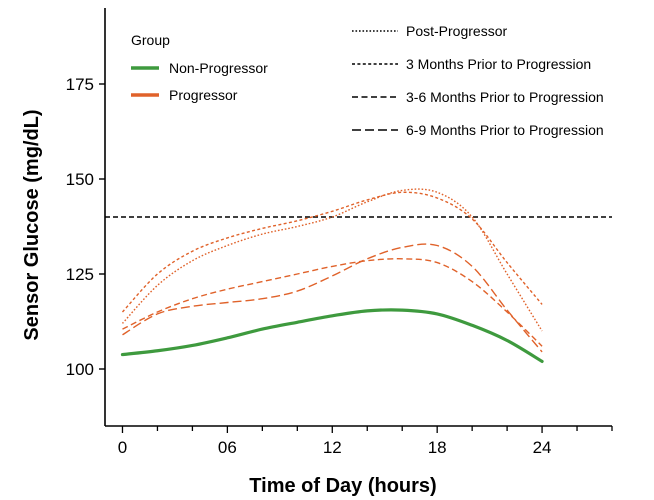 This screenshot has width=654, height=500. What do you see at coordinates (80, 179) in the screenshot?
I see `y-tick-label: 150` at bounding box center [80, 179].